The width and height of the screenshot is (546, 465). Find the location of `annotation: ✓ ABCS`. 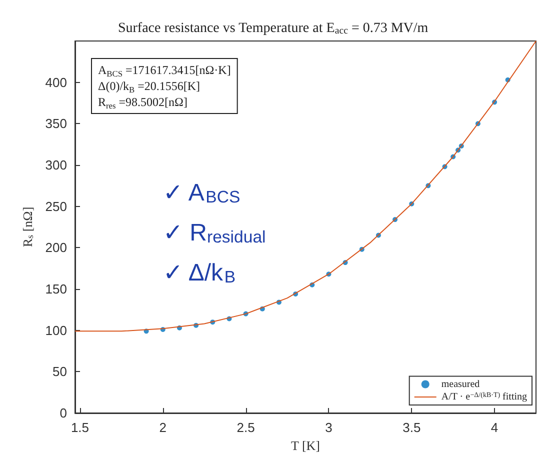

annotation: ✓ ABCS is located at coordinates (201, 193).